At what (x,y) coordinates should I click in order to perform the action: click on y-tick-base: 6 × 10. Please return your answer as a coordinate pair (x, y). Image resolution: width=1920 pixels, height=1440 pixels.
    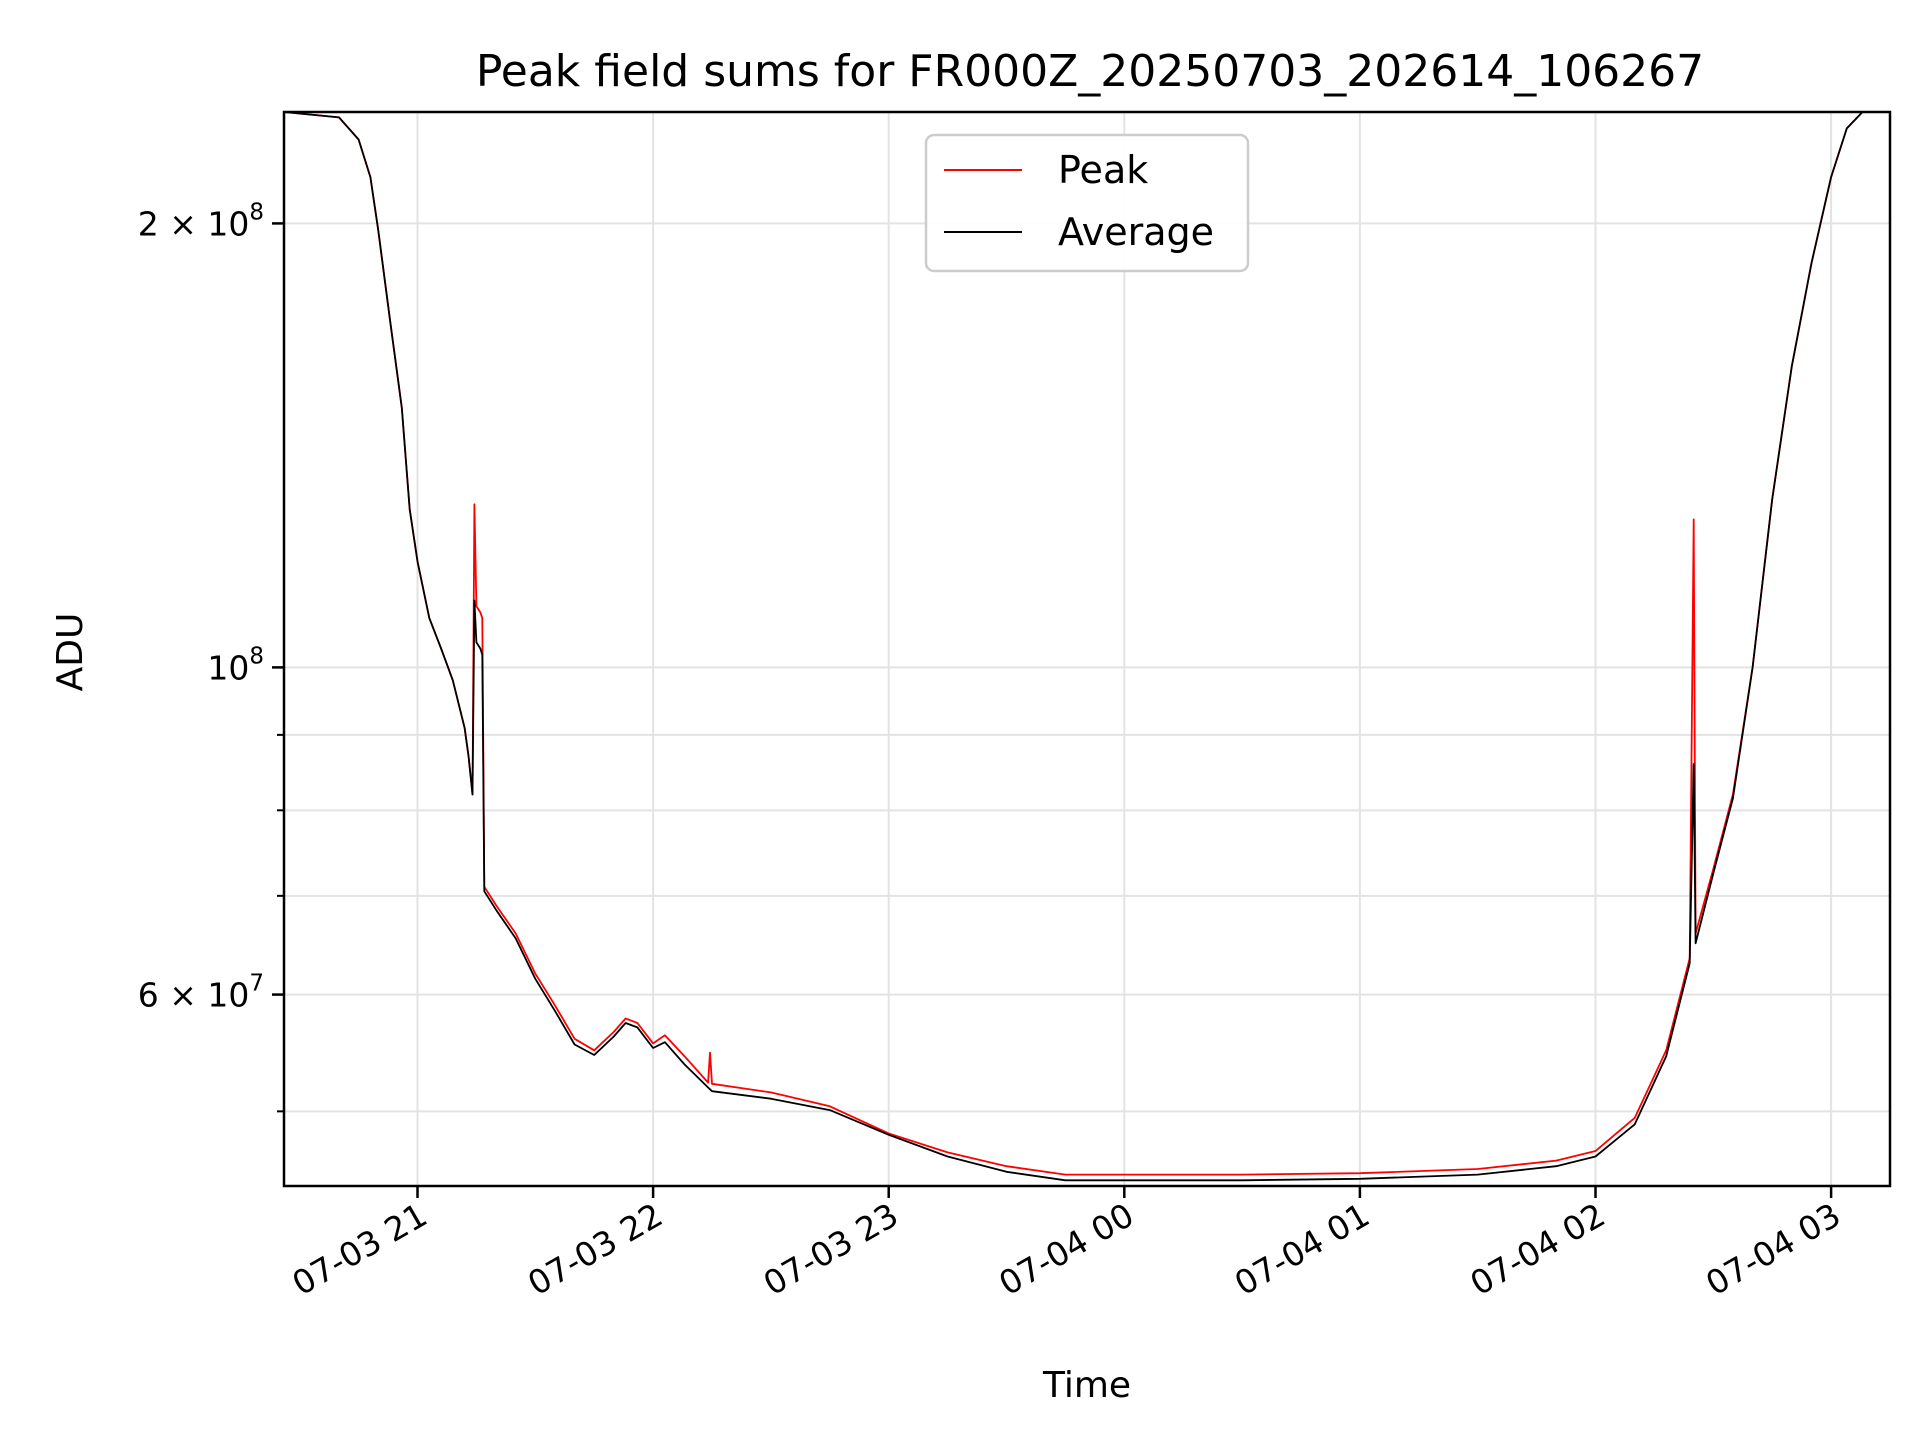
    Looking at the image, I should click on (194, 995).